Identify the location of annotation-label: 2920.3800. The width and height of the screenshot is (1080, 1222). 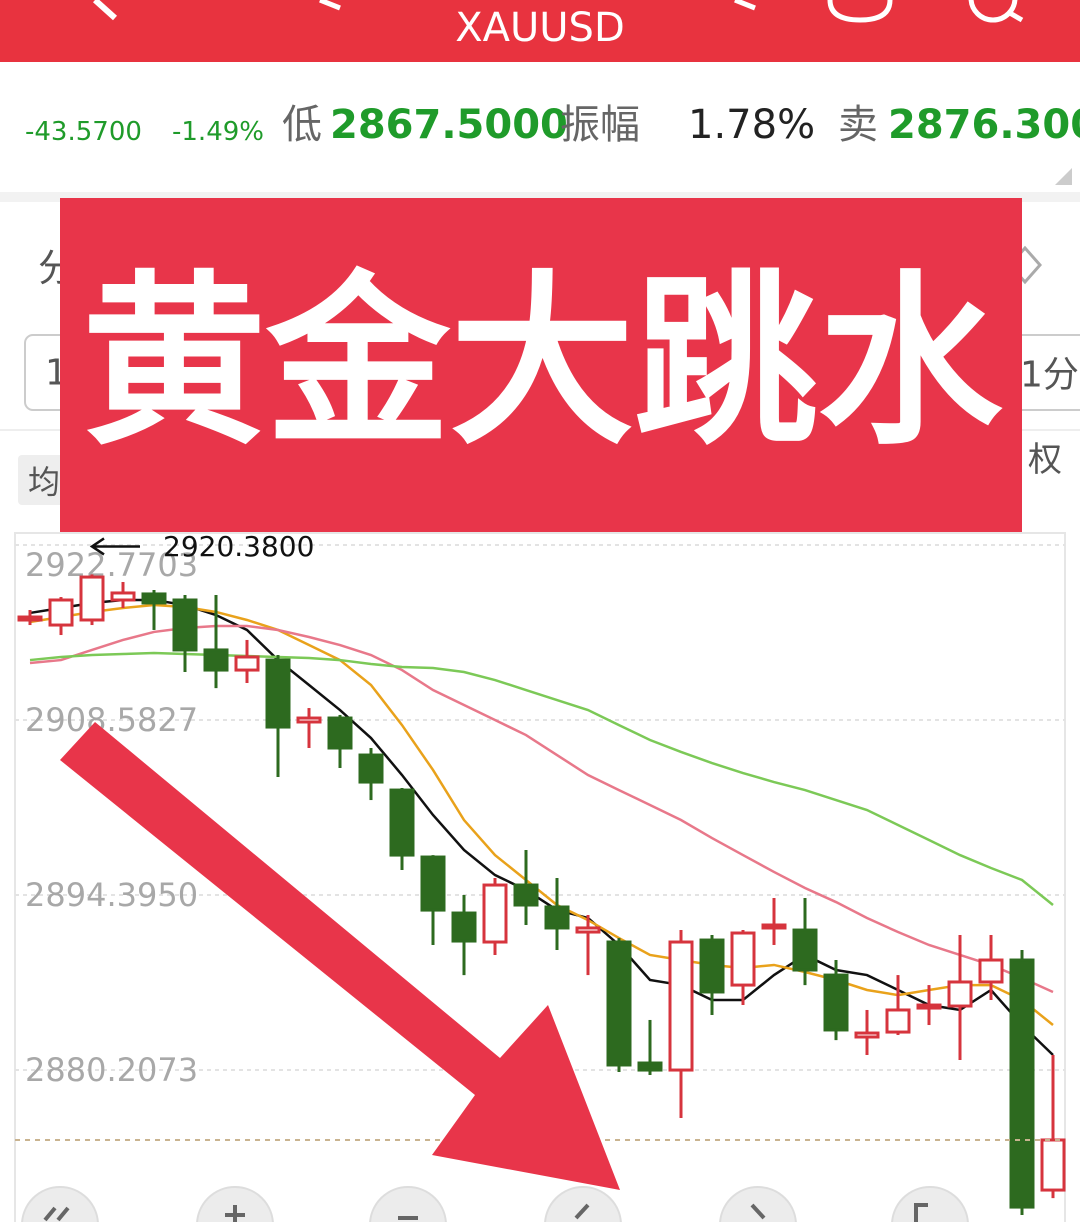
(238, 546).